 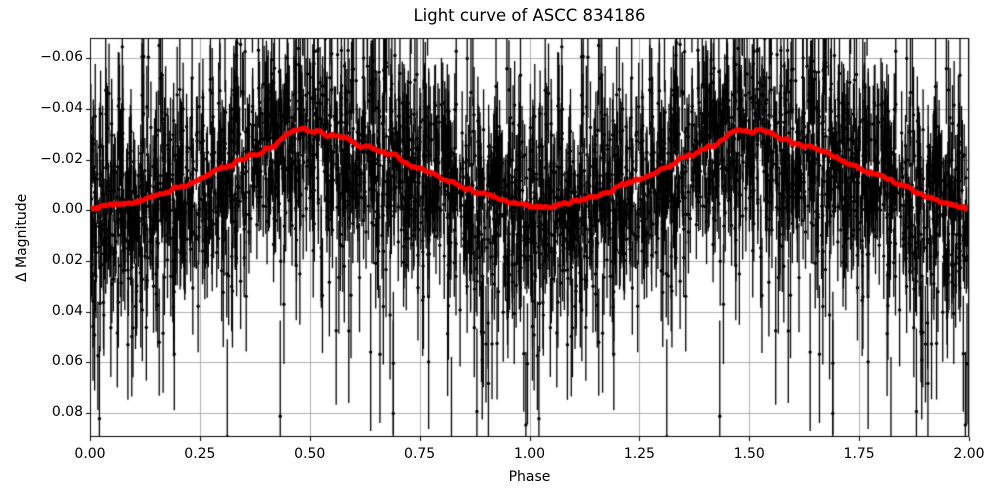 I want to click on x-tick-label: 1.00, so click(x=529, y=454).